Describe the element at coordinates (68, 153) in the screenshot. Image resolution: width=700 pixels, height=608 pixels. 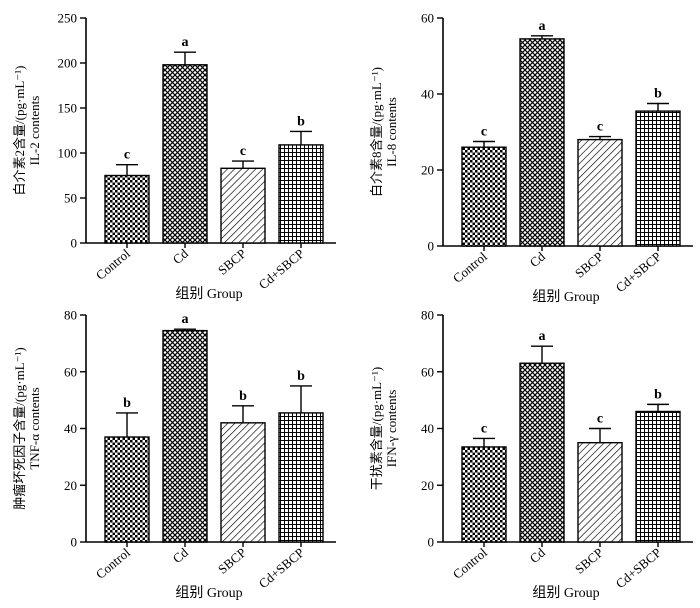
I see `y-tick-label: 100` at that location.